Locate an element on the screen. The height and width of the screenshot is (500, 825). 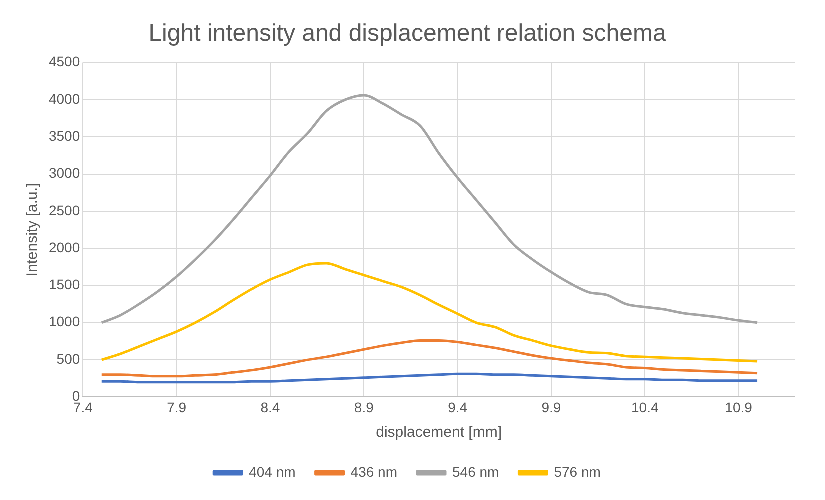
x-tick-label: 10.4 is located at coordinates (645, 407).